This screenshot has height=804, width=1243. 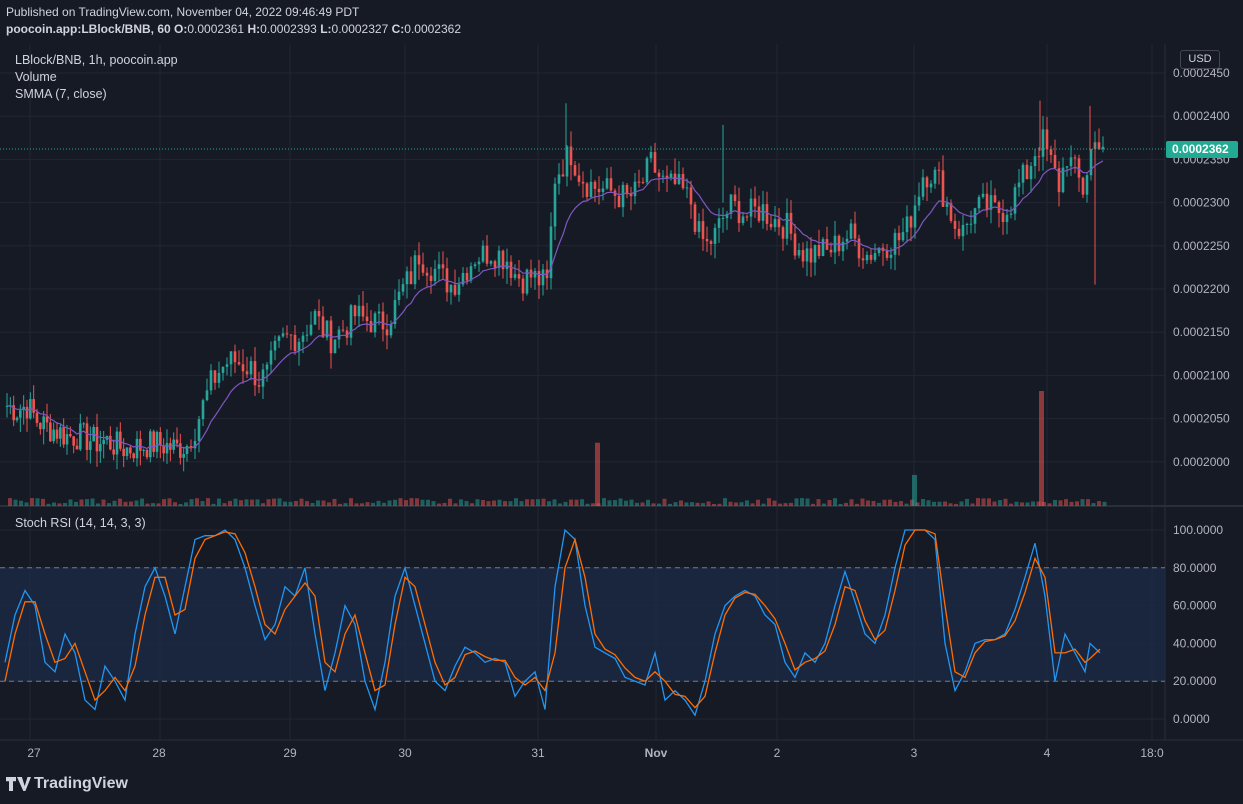 I want to click on legend-volume: Volume, so click(x=36, y=77).